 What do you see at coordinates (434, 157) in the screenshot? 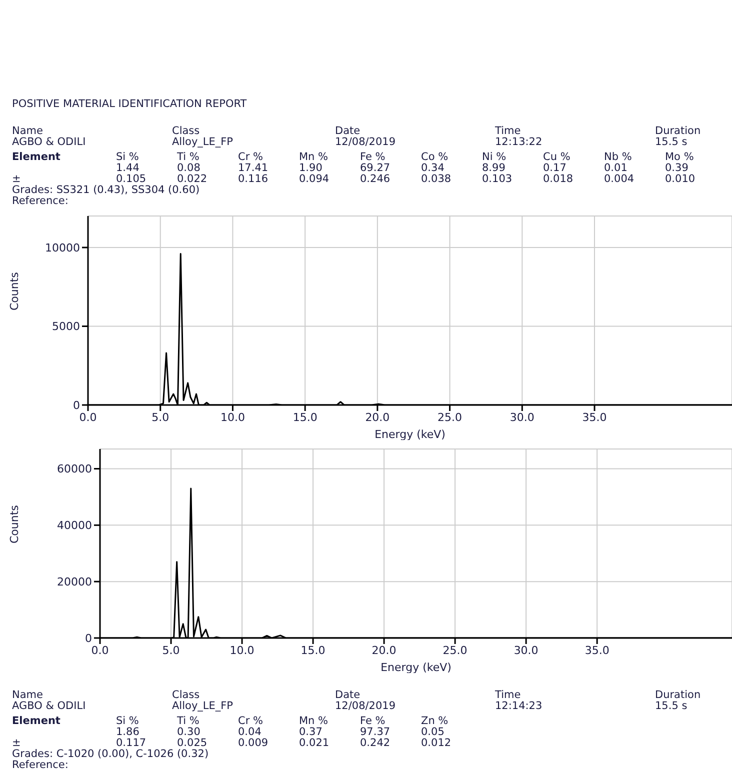
I see `text: Co %` at bounding box center [434, 157].